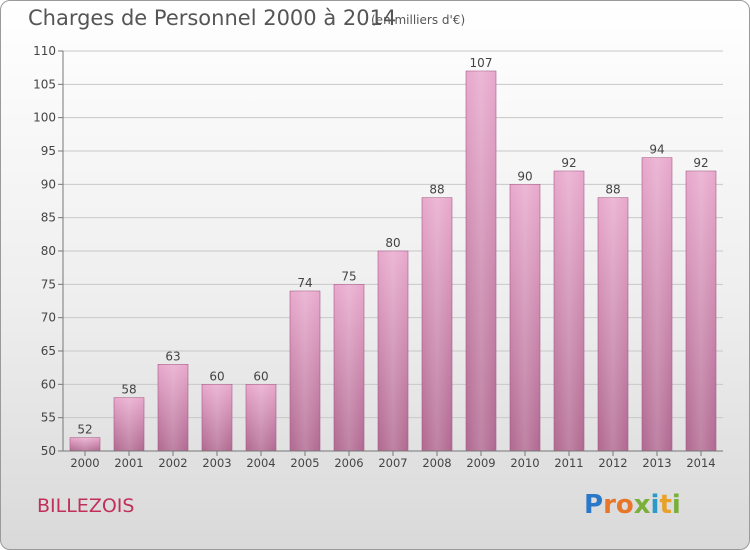  What do you see at coordinates (480, 463) in the screenshot?
I see `x-tick-label: 2009` at bounding box center [480, 463].